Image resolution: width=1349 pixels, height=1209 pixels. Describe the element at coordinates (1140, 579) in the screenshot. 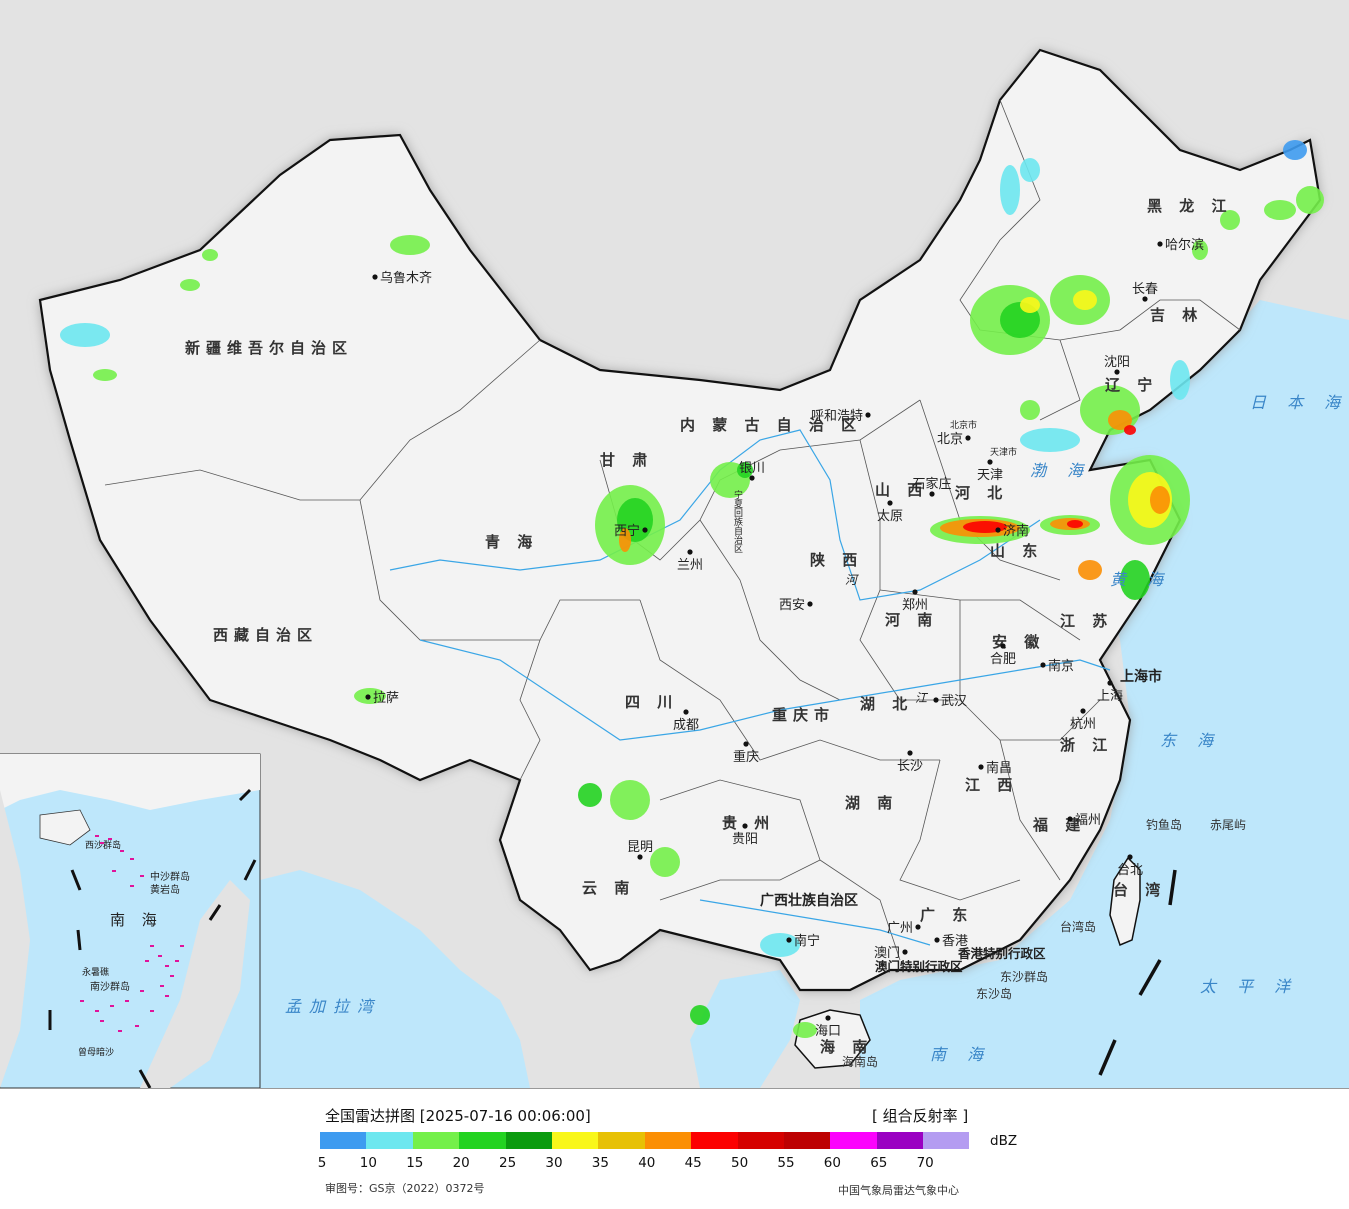

I see `label-huanghai: 黄 海` at that location.